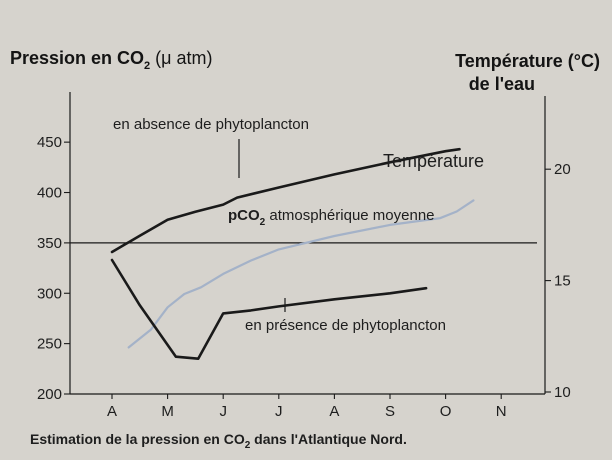 The height and width of the screenshot is (460, 612). What do you see at coordinates (502, 84) in the screenshot?
I see `right-axis-title-line2: de l'eau` at bounding box center [502, 84].